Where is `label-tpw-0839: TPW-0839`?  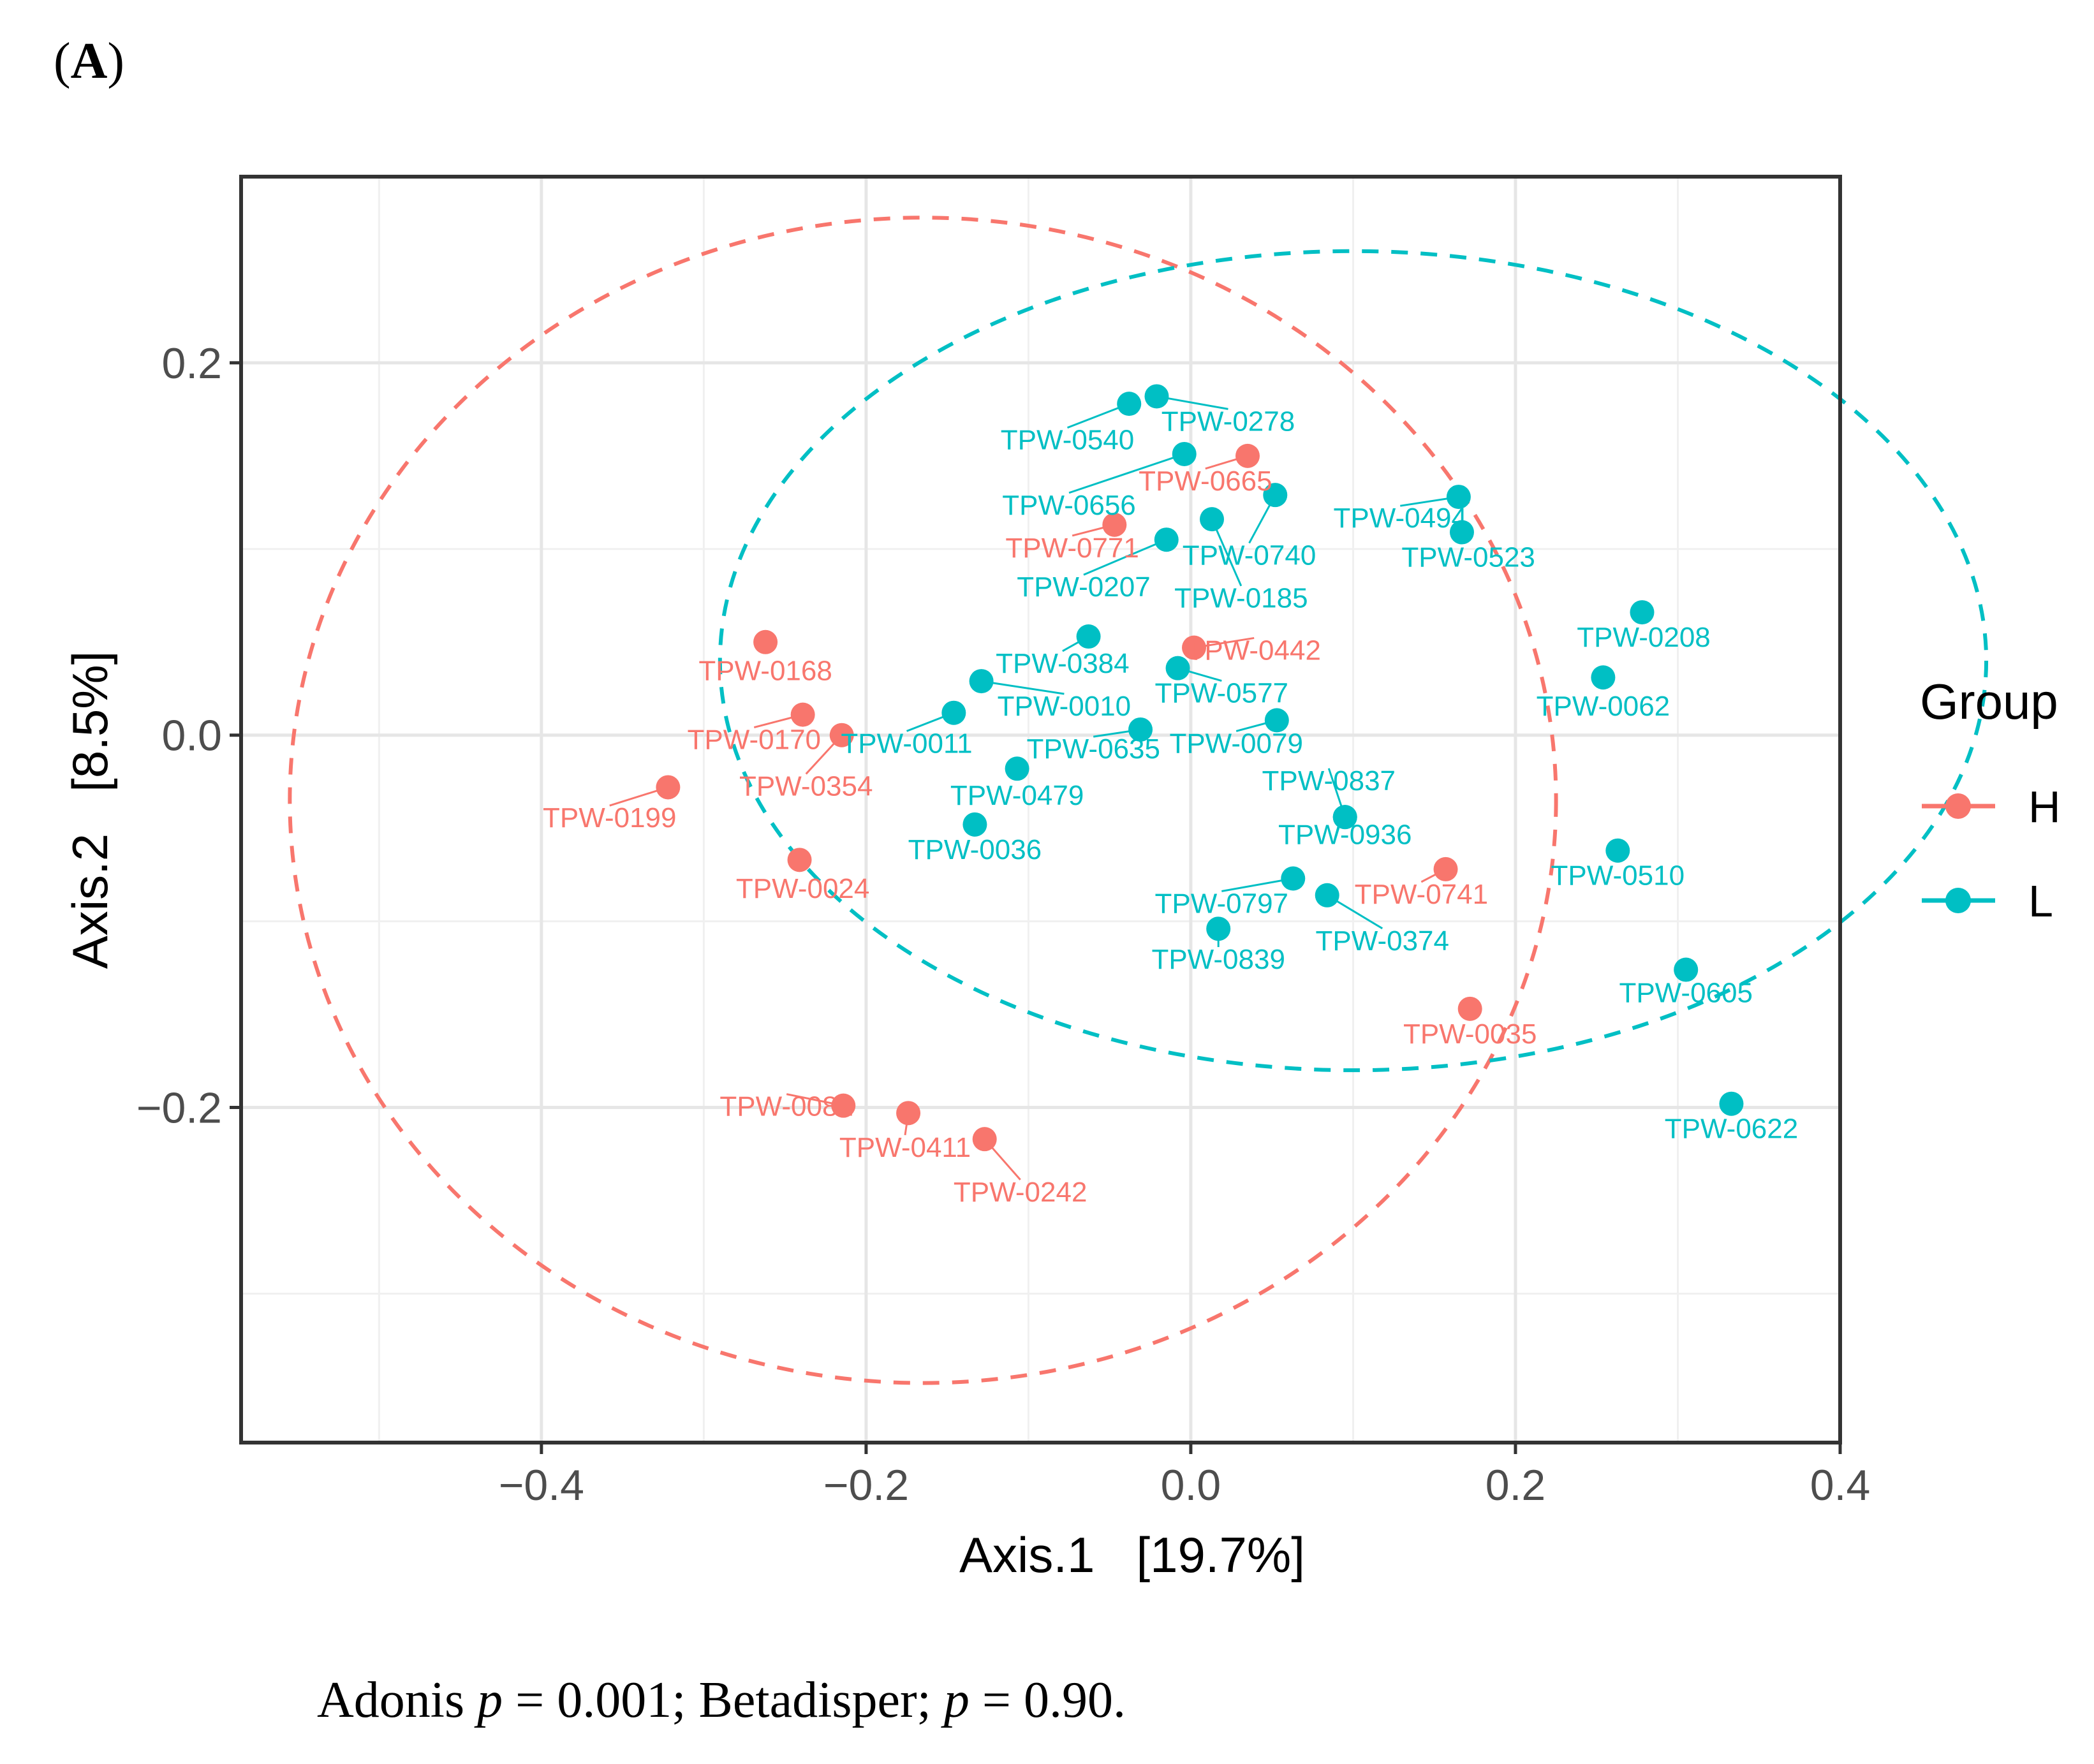 label-tpw-0839: TPW-0839 is located at coordinates (1218, 960).